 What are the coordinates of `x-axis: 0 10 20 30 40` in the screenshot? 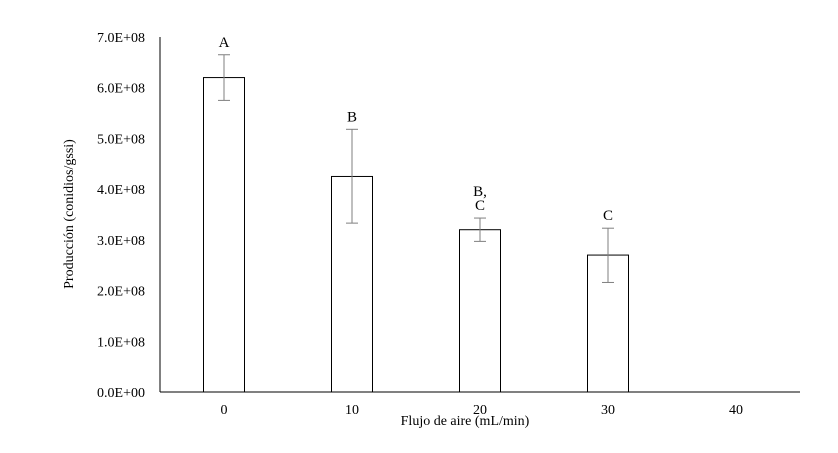 It's located at (480, 404).